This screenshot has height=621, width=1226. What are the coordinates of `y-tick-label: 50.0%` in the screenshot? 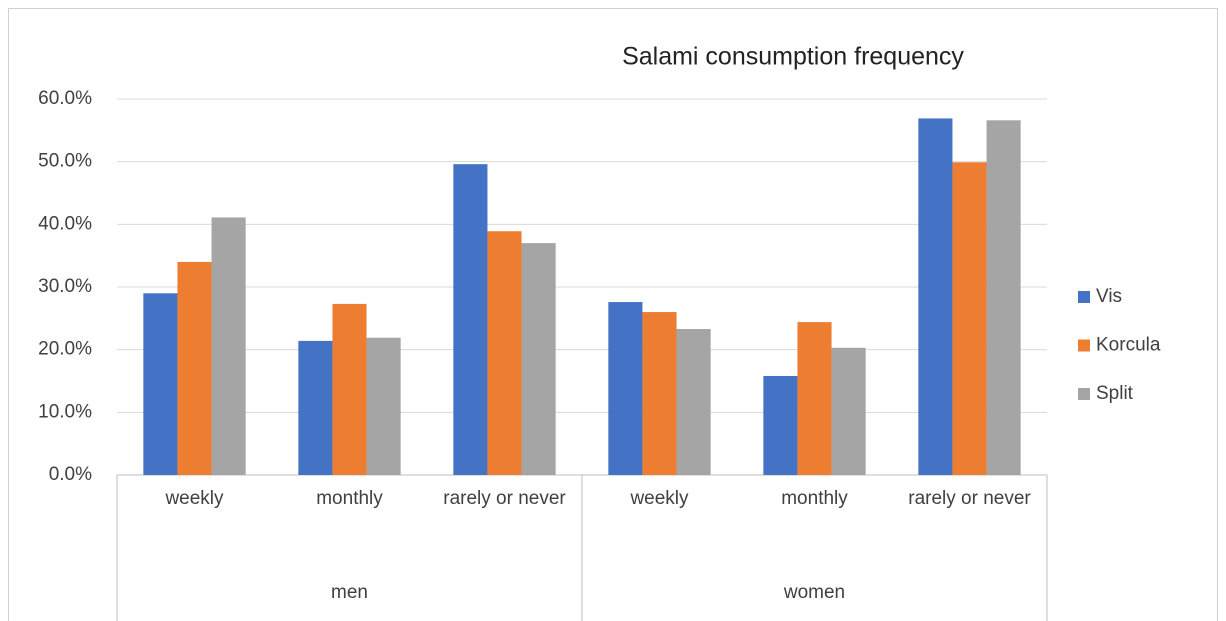 It's located at (65, 161).